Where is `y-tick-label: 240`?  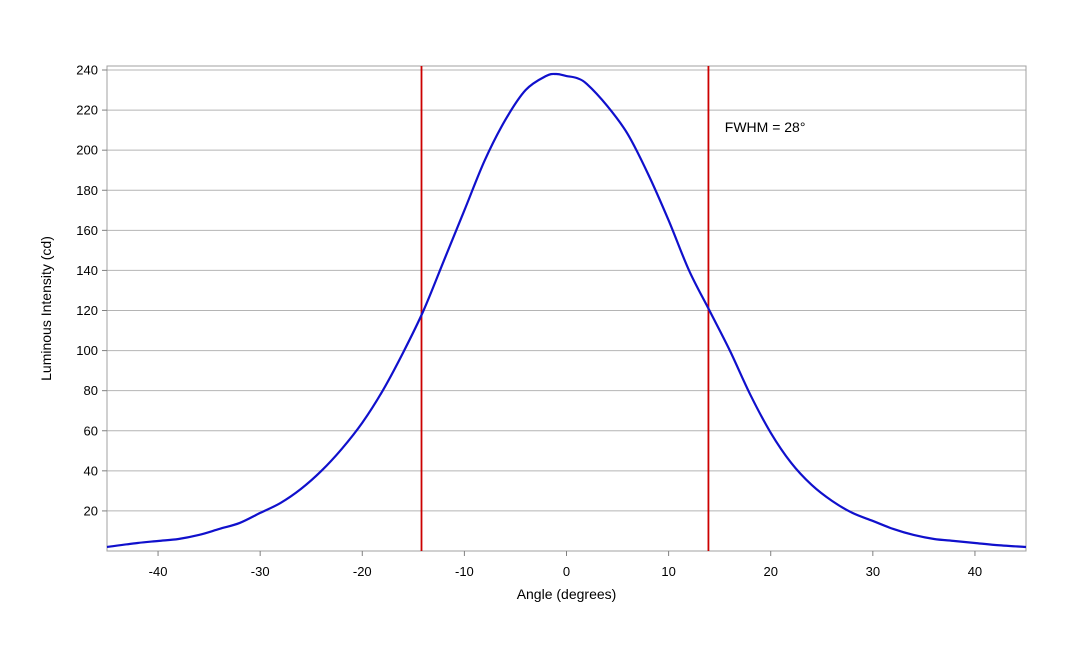 y-tick-label: 240 is located at coordinates (87, 70).